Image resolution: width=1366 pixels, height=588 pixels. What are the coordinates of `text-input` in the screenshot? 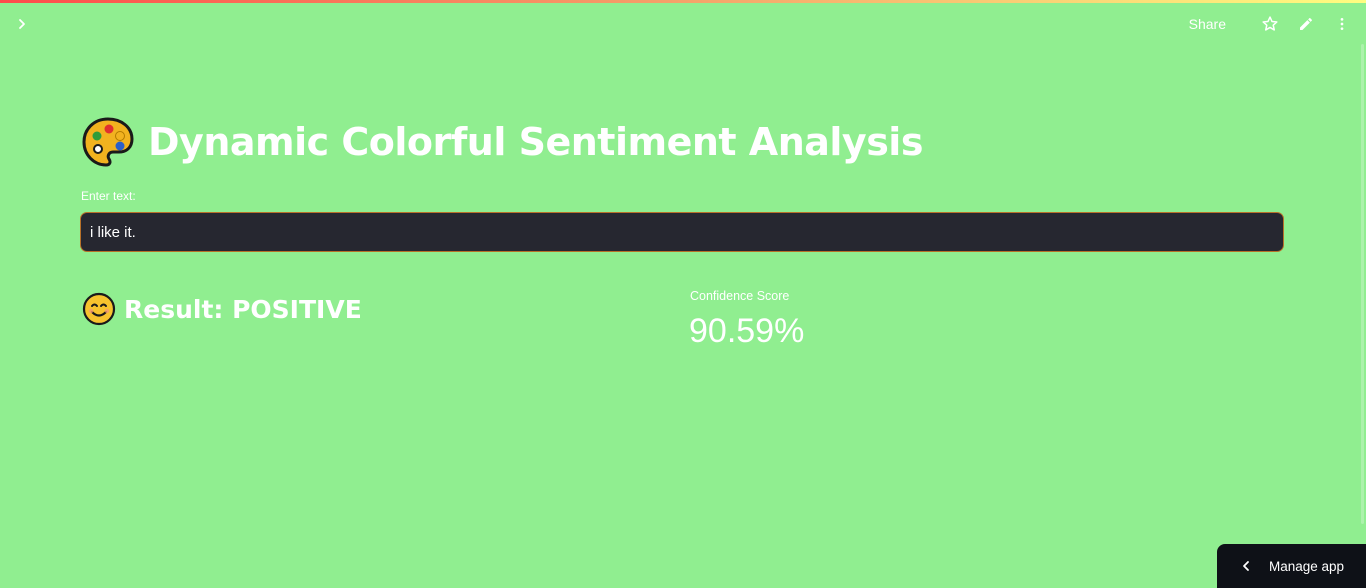 It's located at (682, 232).